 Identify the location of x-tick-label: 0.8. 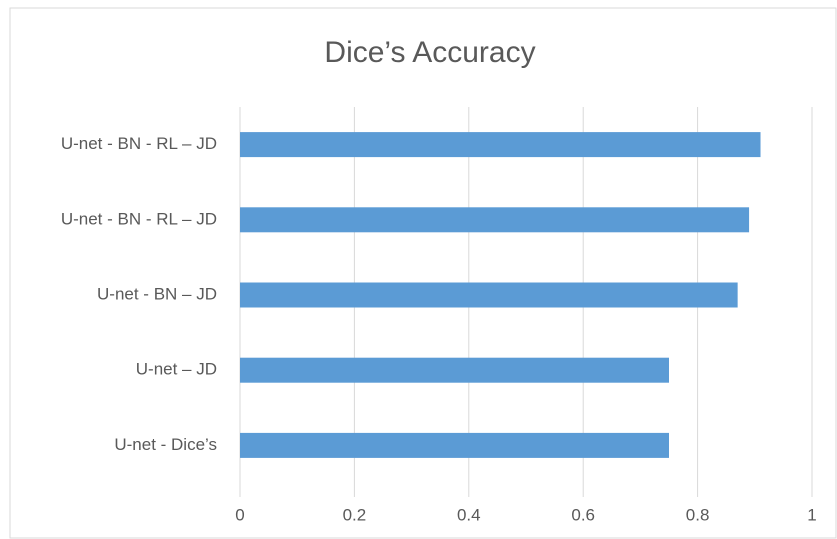
(698, 514).